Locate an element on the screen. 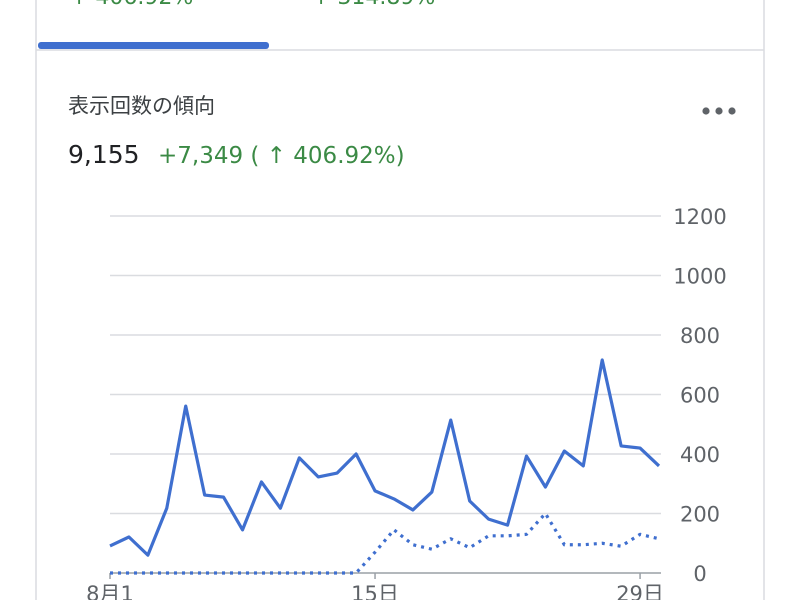 Image resolution: width=800 pixels, height=600 pixels. y-tick-label: 800 is located at coordinates (700, 336).